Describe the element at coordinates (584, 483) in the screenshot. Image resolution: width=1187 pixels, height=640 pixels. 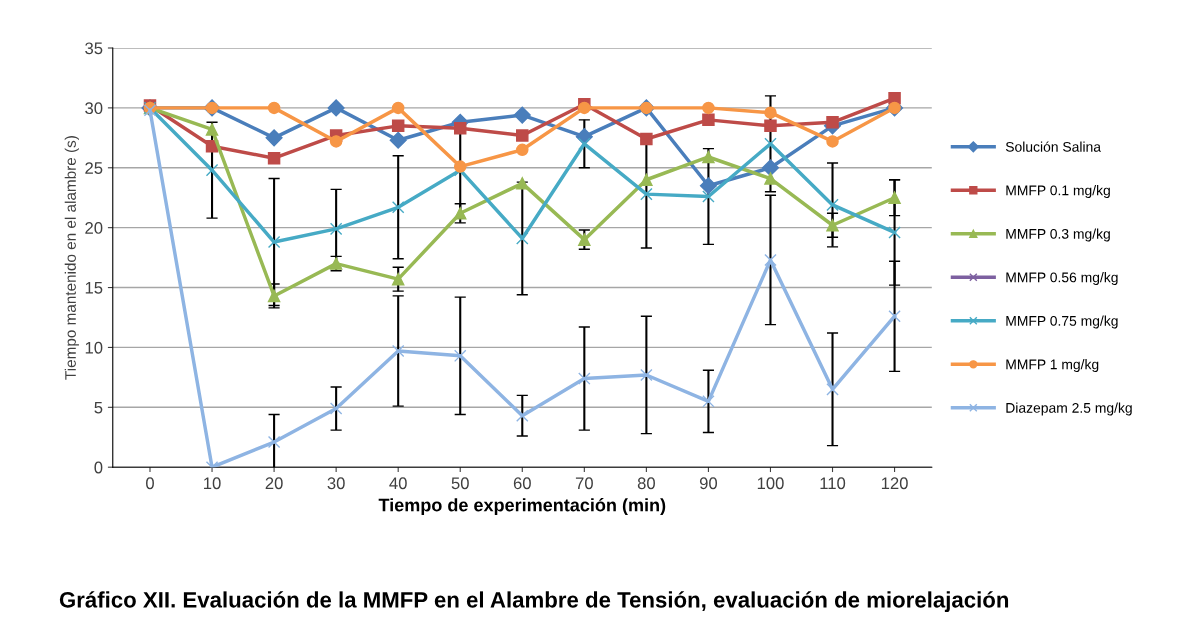
I see `x-tick-label: 70` at that location.